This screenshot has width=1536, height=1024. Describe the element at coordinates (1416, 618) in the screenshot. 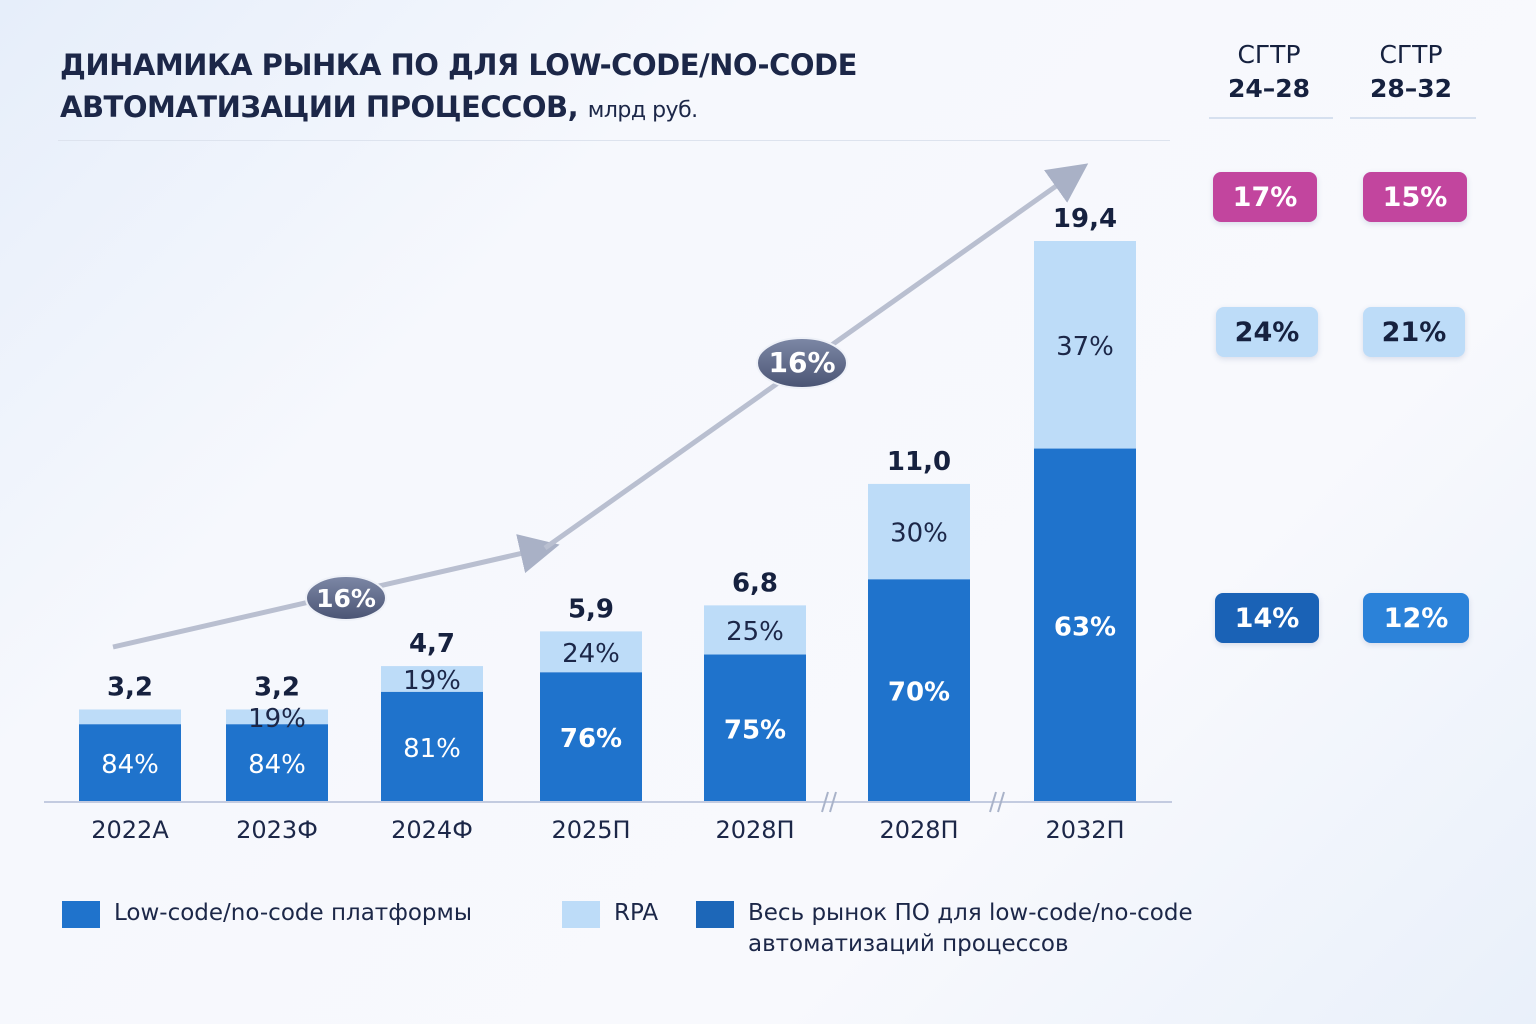

I see `cagr-lowcode-28-32: 12%` at that location.